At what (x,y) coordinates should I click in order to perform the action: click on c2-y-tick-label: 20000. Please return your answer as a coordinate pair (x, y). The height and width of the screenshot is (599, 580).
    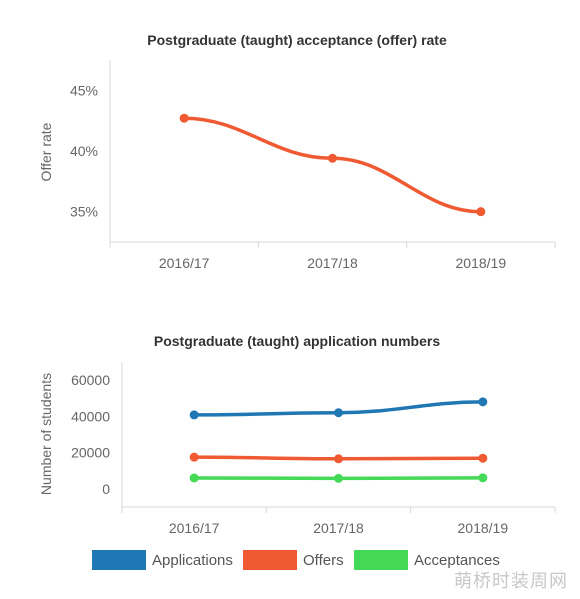
    Looking at the image, I should click on (90, 453).